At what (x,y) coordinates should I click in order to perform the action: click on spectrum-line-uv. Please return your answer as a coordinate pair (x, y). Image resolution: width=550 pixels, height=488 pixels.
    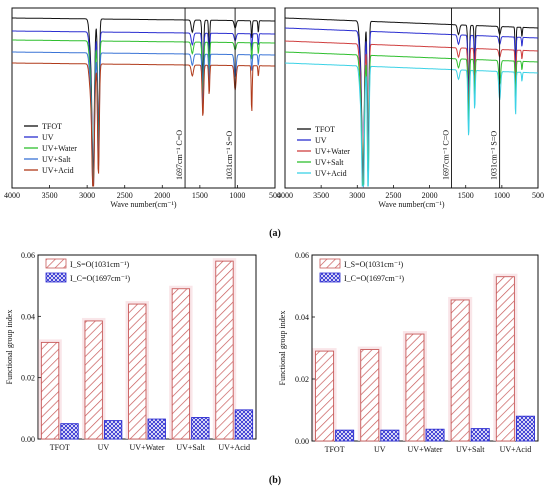
    Looking at the image, I should click on (143, 106).